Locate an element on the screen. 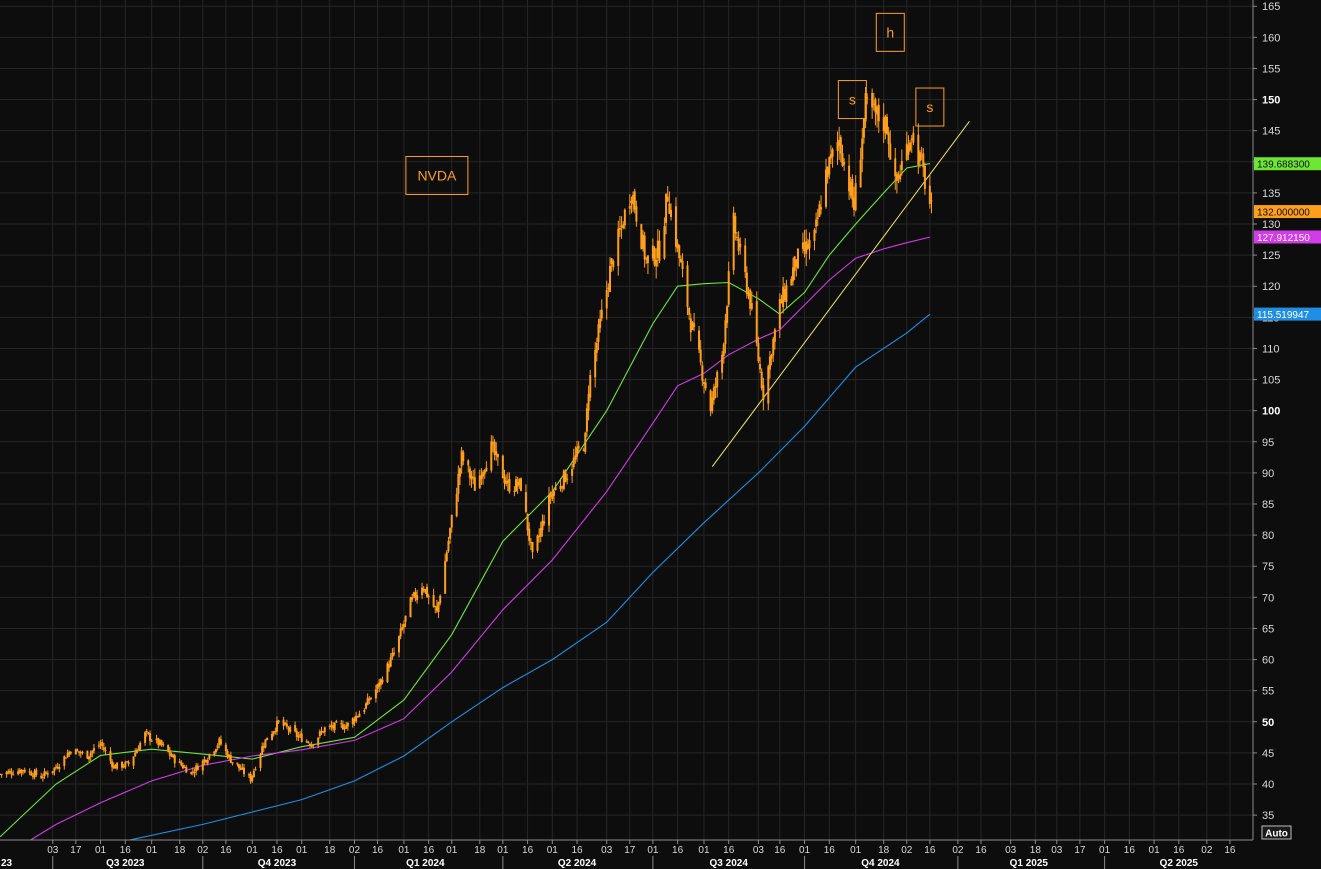  auto-scale-label: Auto is located at coordinates (1276, 834).